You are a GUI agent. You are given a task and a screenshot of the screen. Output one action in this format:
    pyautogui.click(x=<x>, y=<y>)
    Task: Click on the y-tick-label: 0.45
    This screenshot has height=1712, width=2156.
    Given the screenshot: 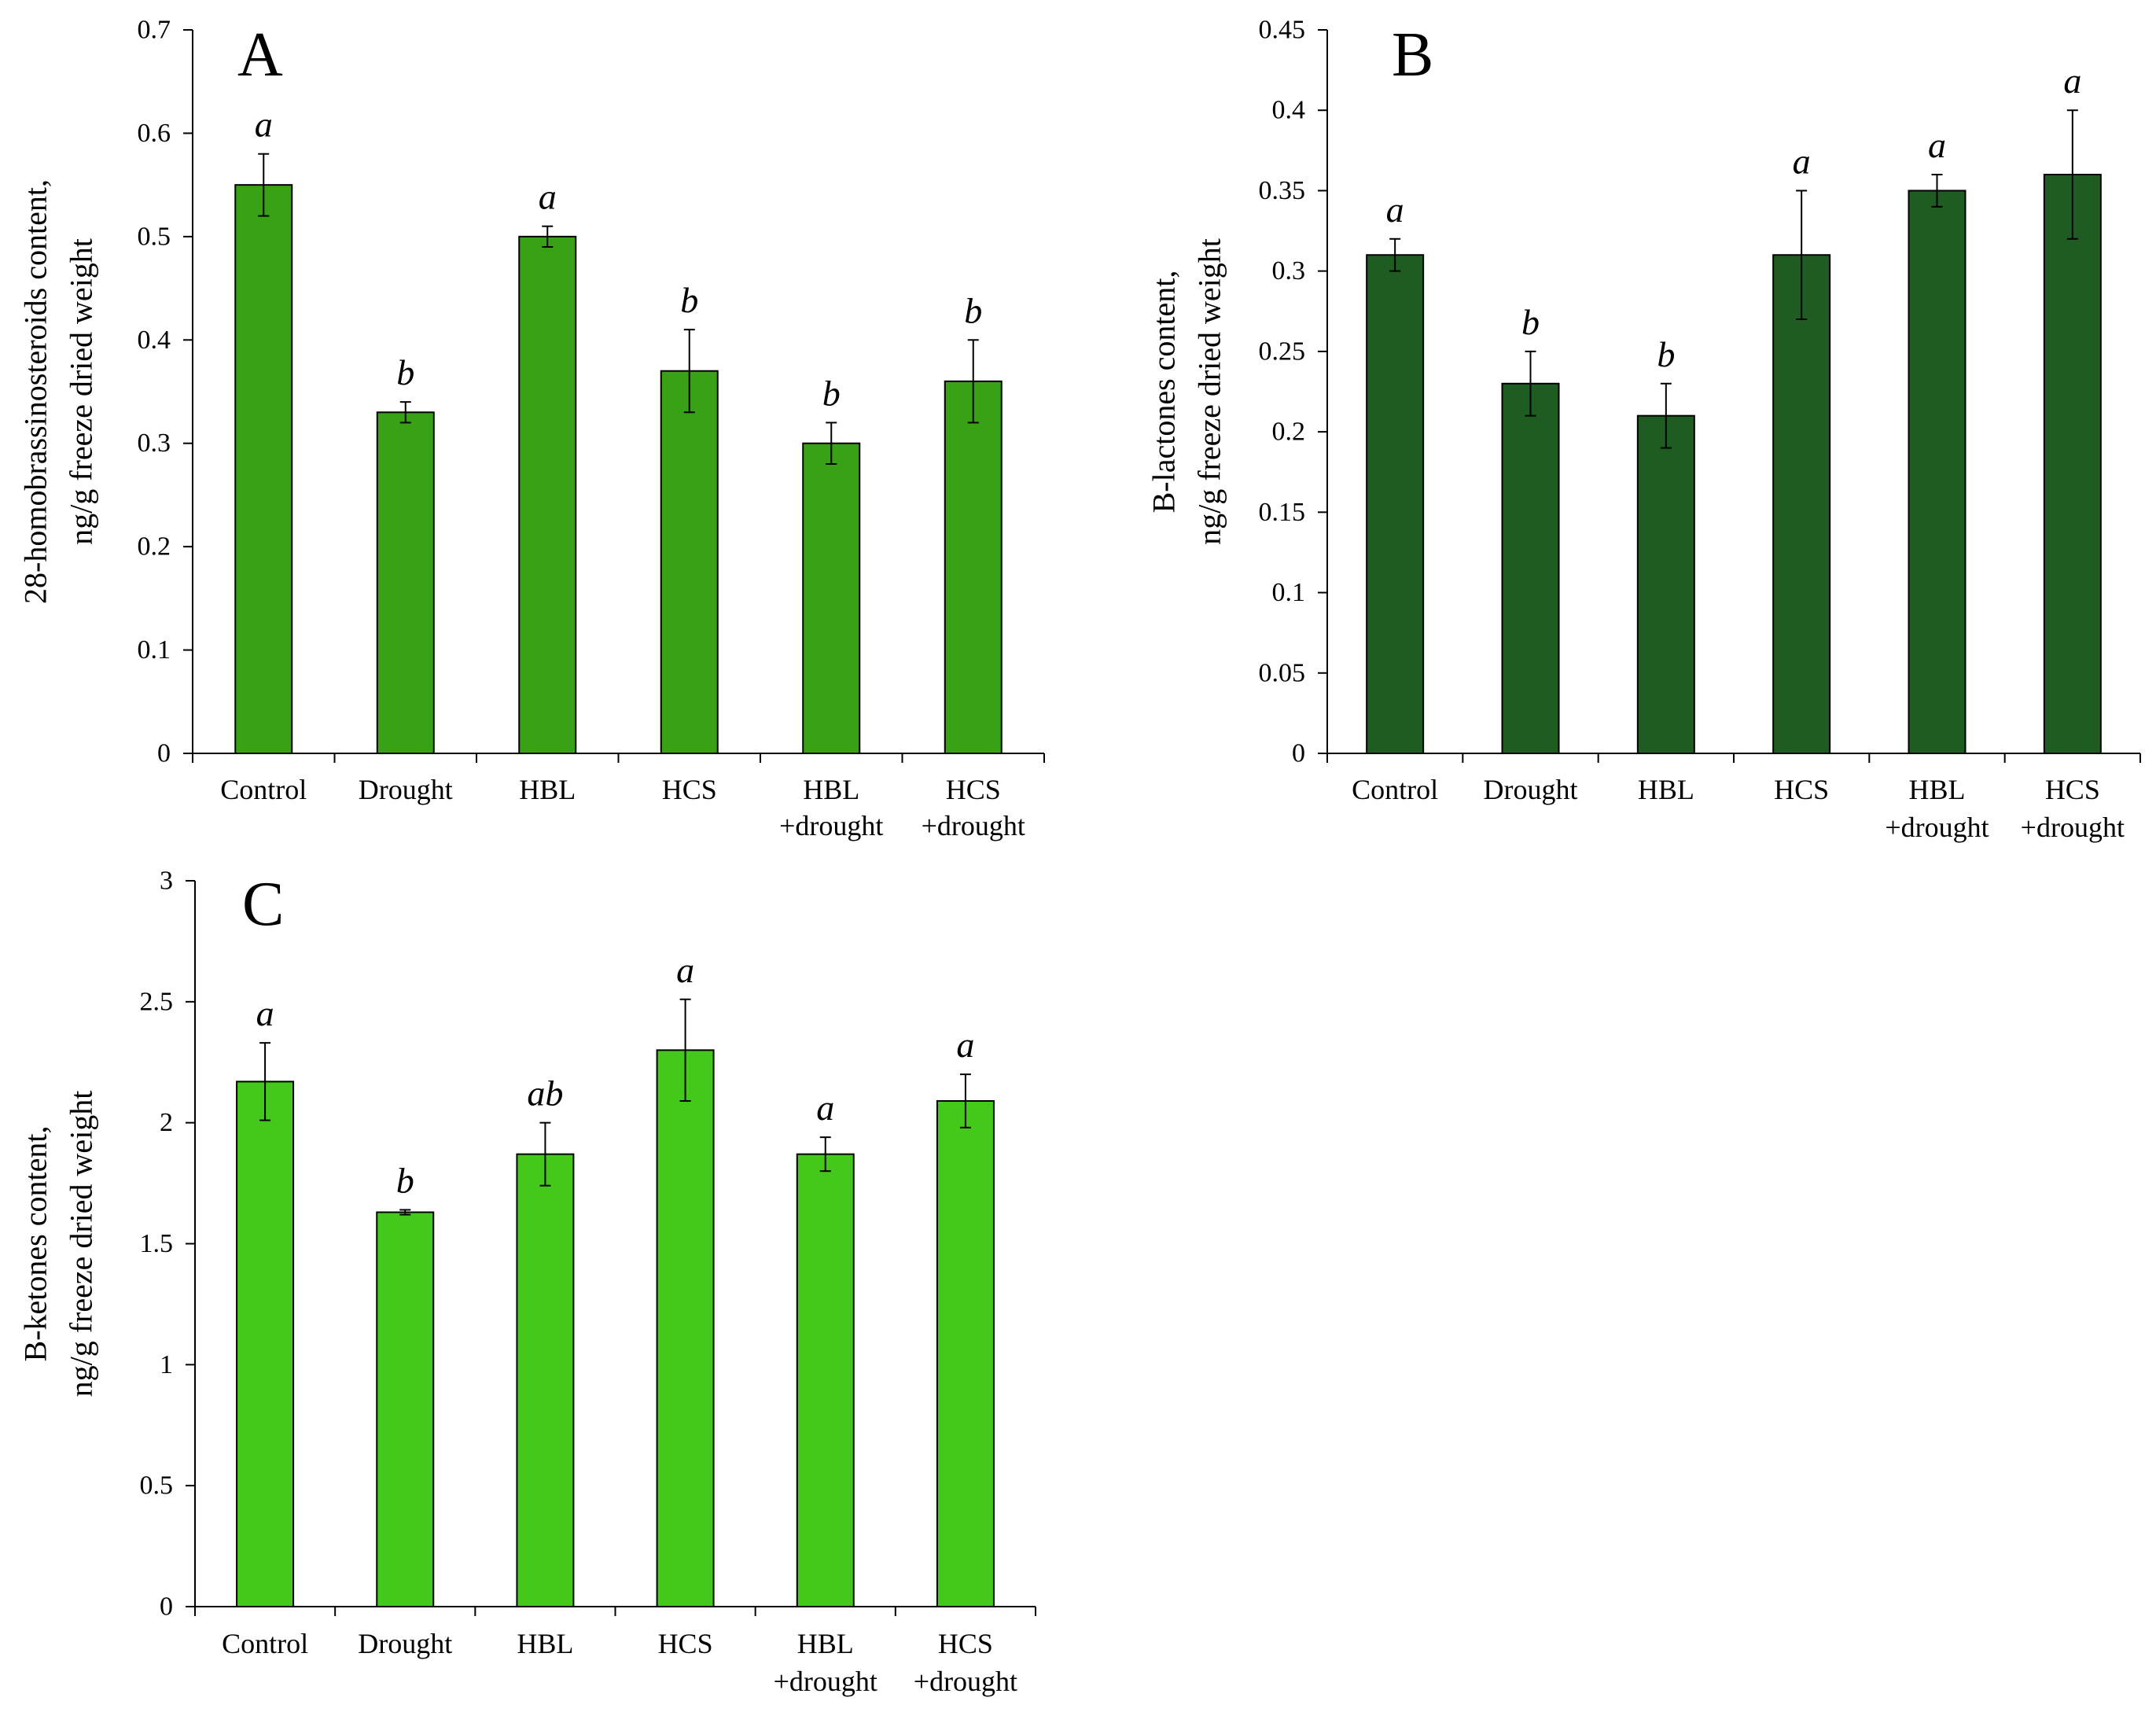 What is the action you would take?
    pyautogui.click(x=1282, y=30)
    